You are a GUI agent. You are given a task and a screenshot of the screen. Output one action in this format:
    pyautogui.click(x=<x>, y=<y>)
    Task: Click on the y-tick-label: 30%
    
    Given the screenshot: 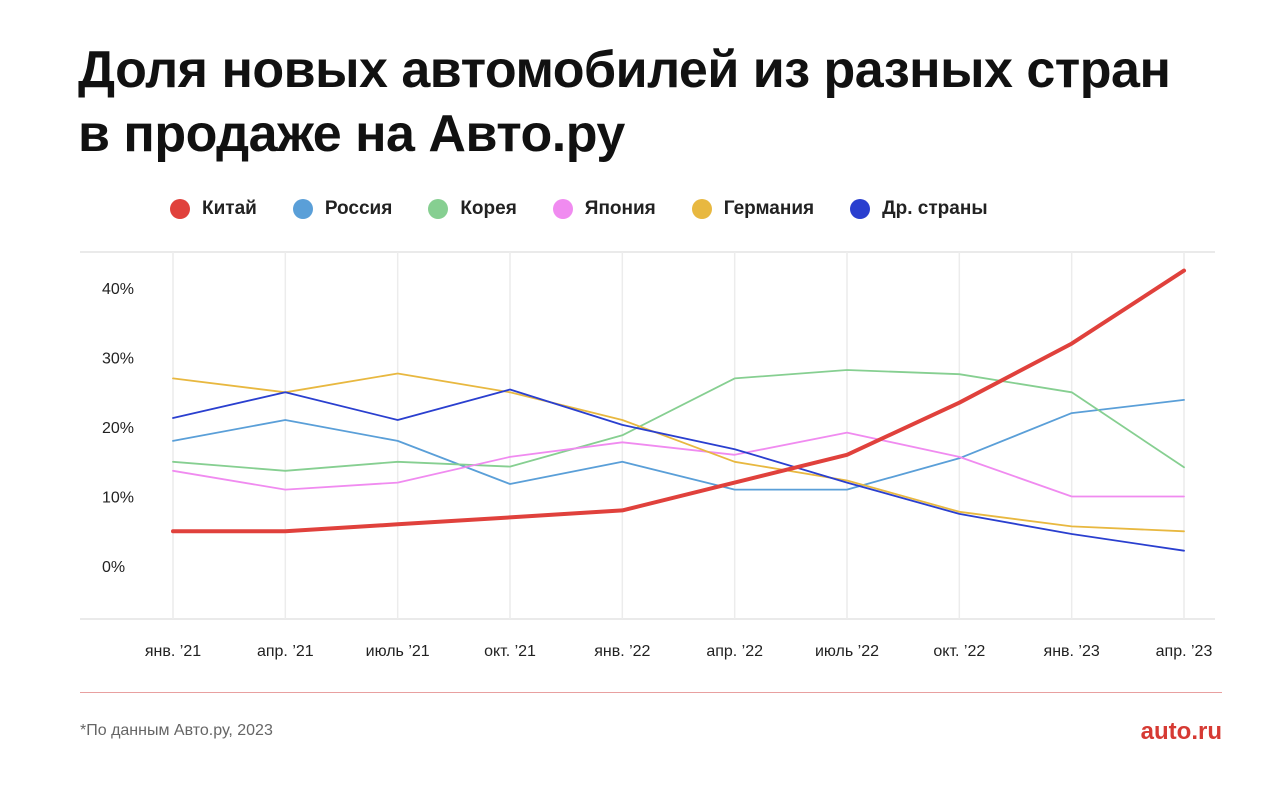 What is the action you would take?
    pyautogui.click(x=118, y=359)
    